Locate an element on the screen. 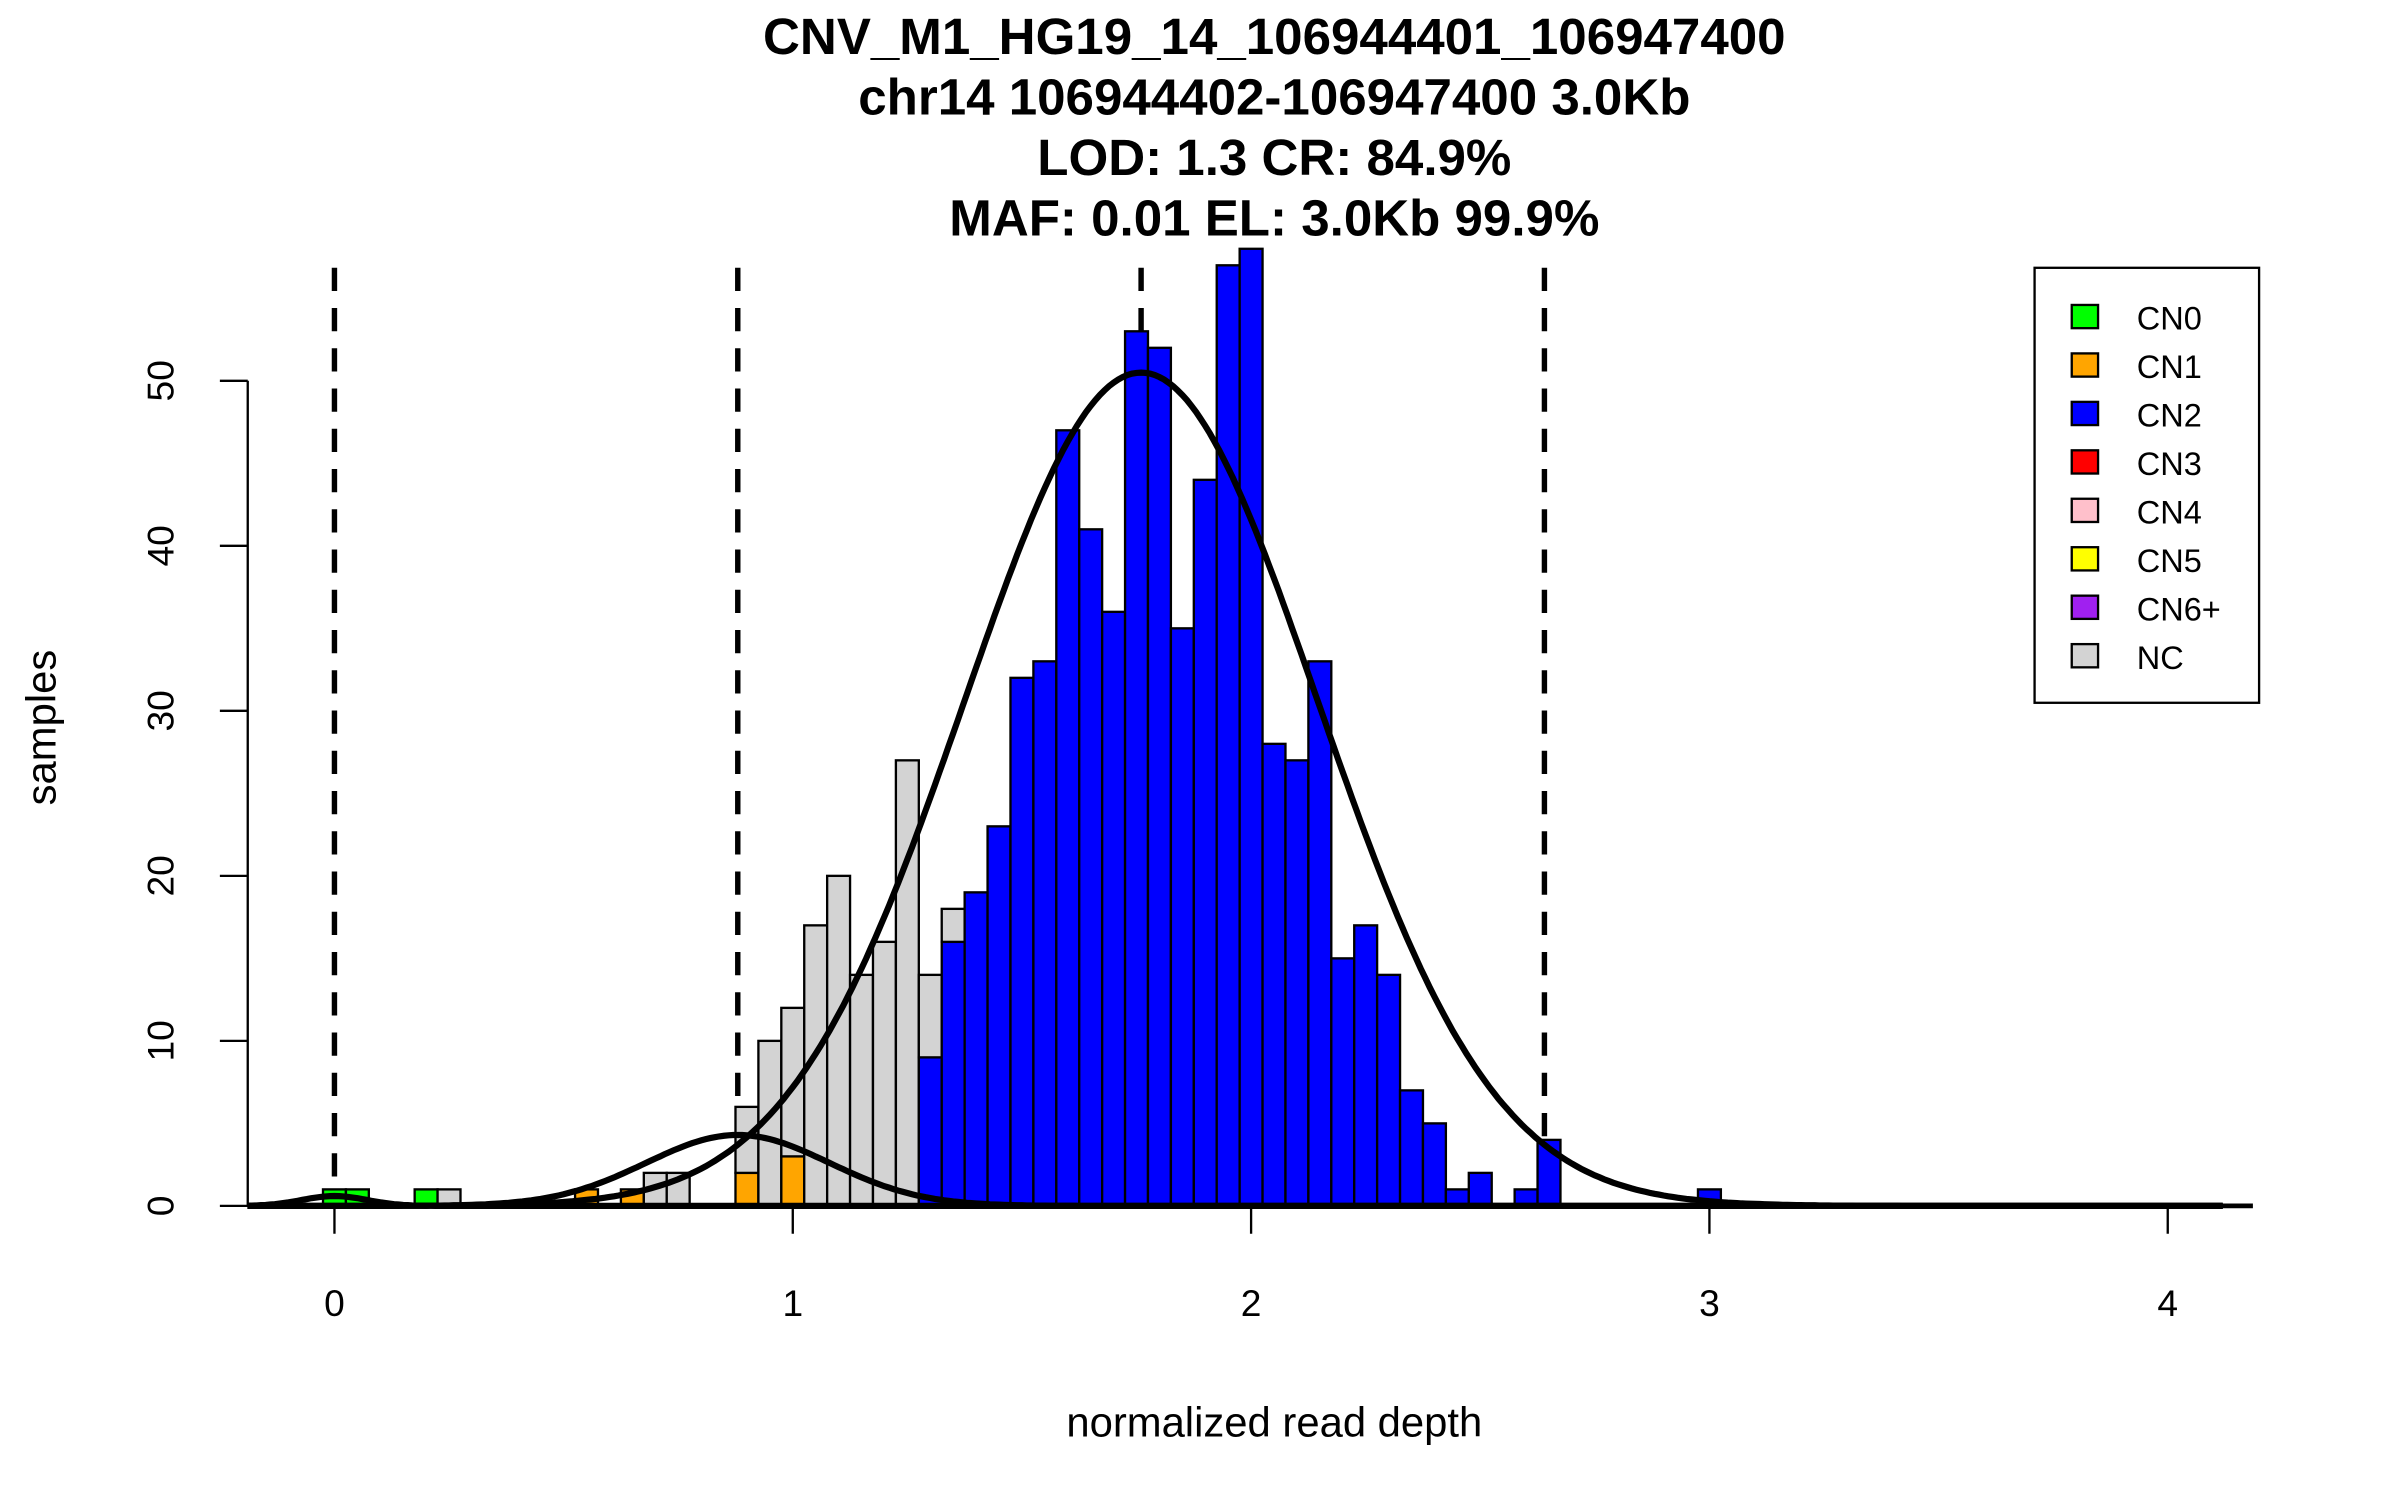  y-axis: 0 10 20 30 40 50 is located at coordinates (194, 788).